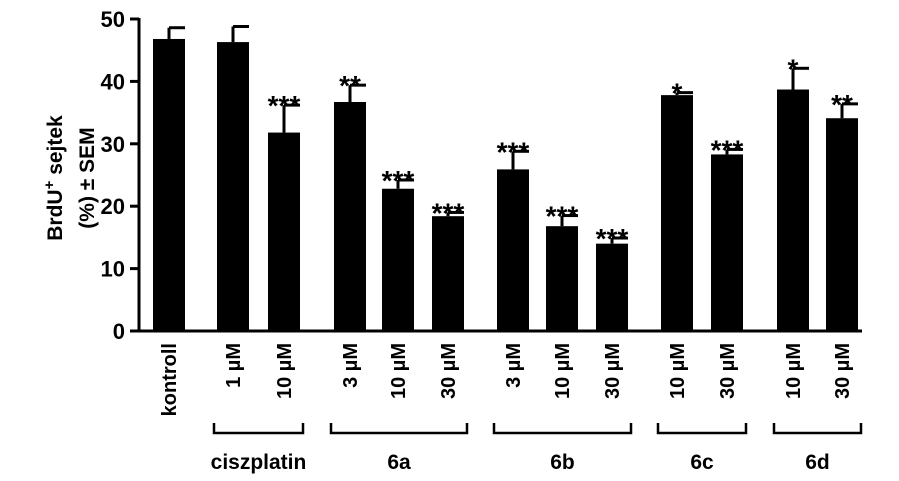  I want to click on y-tick-label: 40, so click(113, 81).